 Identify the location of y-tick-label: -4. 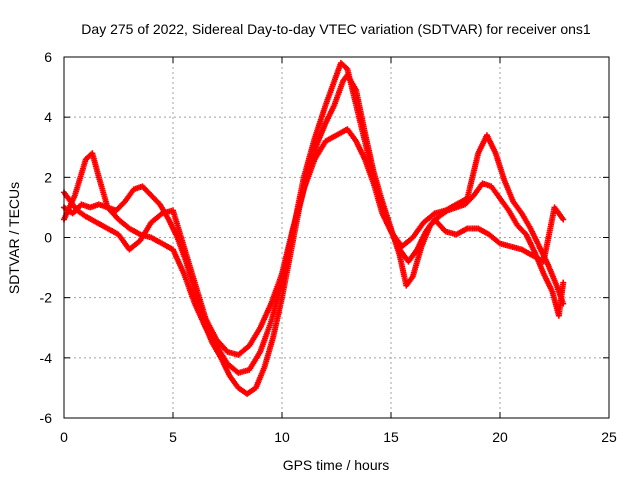
(46, 358).